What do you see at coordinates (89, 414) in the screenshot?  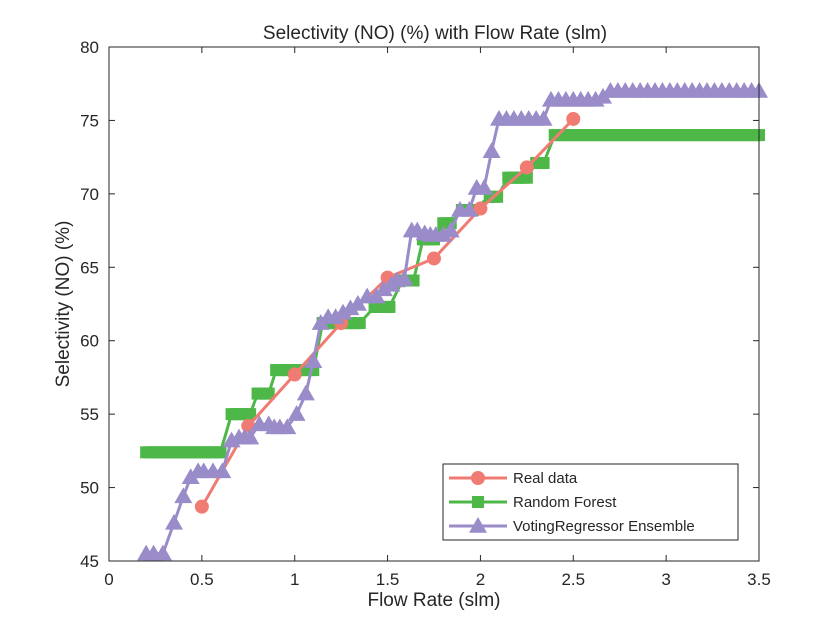 I see `y-tick-label: 55` at bounding box center [89, 414].